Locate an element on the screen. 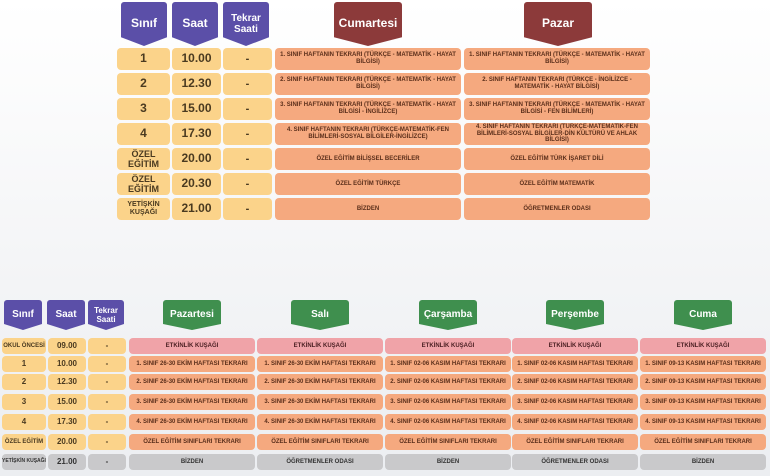  top-row-day1: BİZDEN is located at coordinates (368, 209).